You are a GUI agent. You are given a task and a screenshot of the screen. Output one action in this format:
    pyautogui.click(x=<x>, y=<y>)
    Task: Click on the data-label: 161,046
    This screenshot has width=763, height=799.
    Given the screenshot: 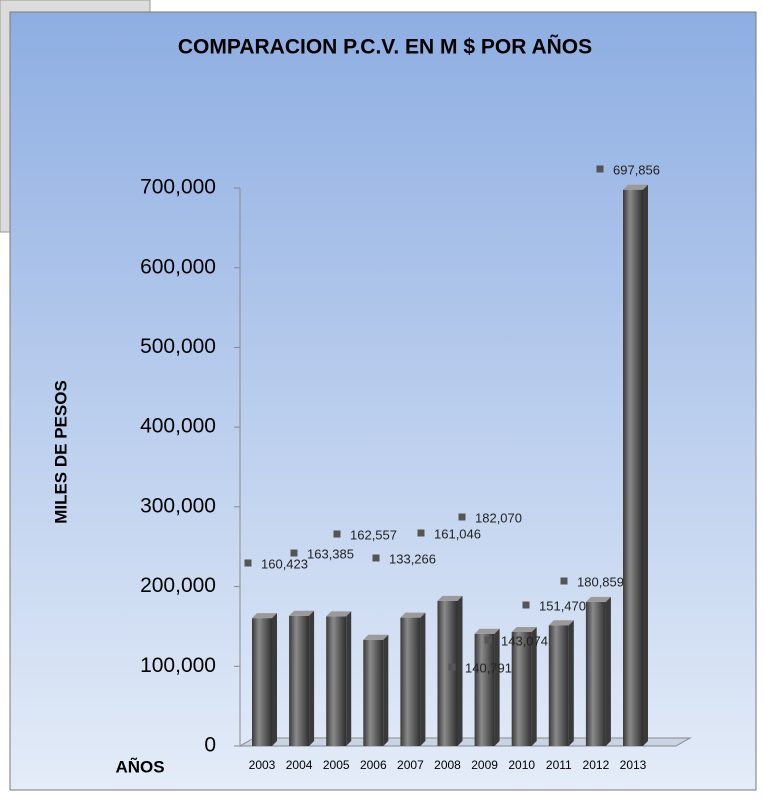 What is the action you would take?
    pyautogui.click(x=457, y=533)
    